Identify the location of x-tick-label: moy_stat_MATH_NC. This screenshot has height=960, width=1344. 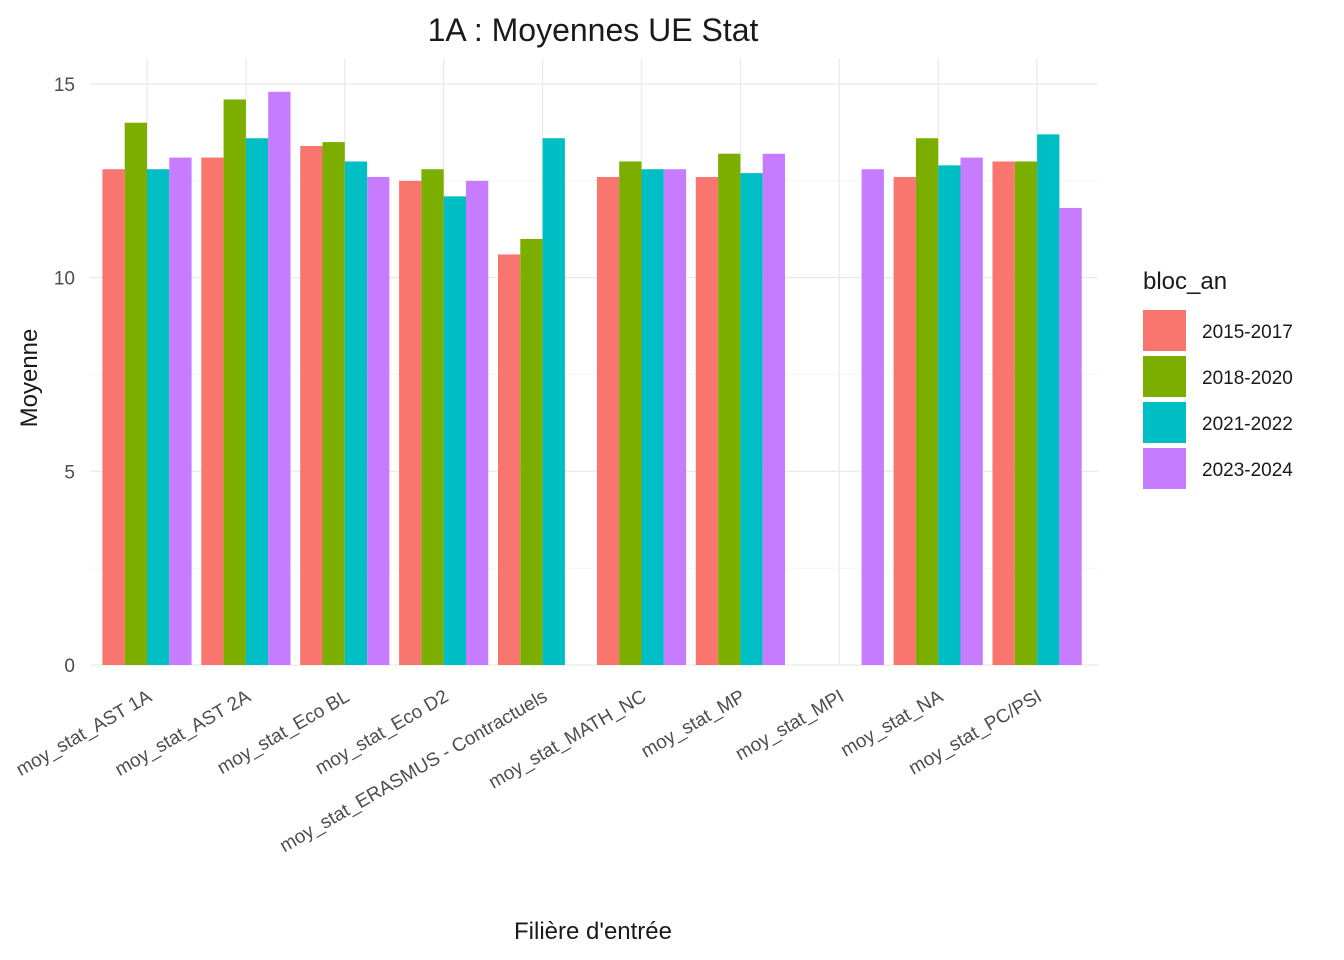
(567, 739).